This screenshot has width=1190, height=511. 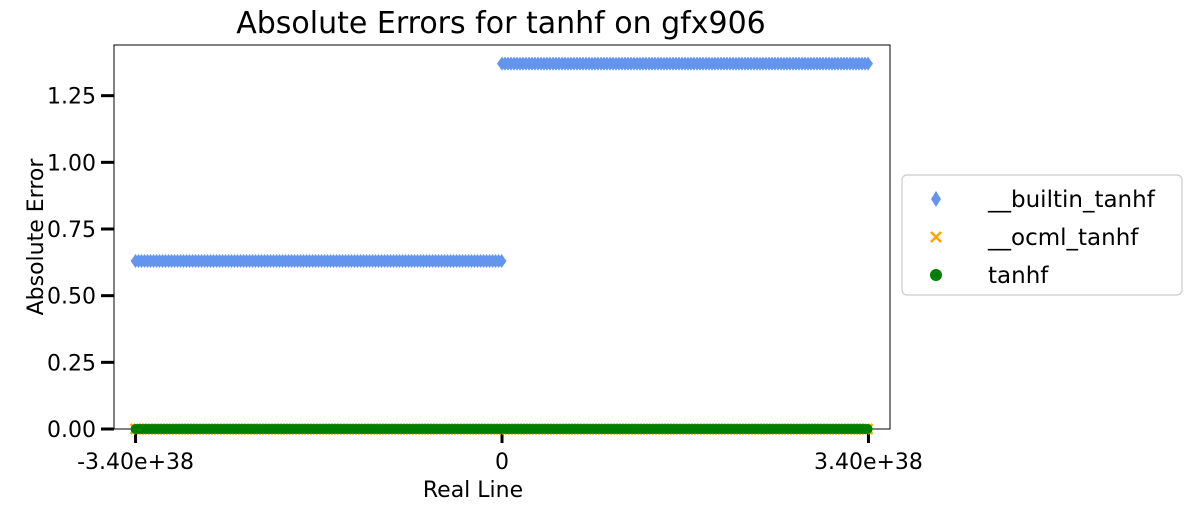 I want to click on legend-label: __ocml_tanhf, so click(x=1063, y=238).